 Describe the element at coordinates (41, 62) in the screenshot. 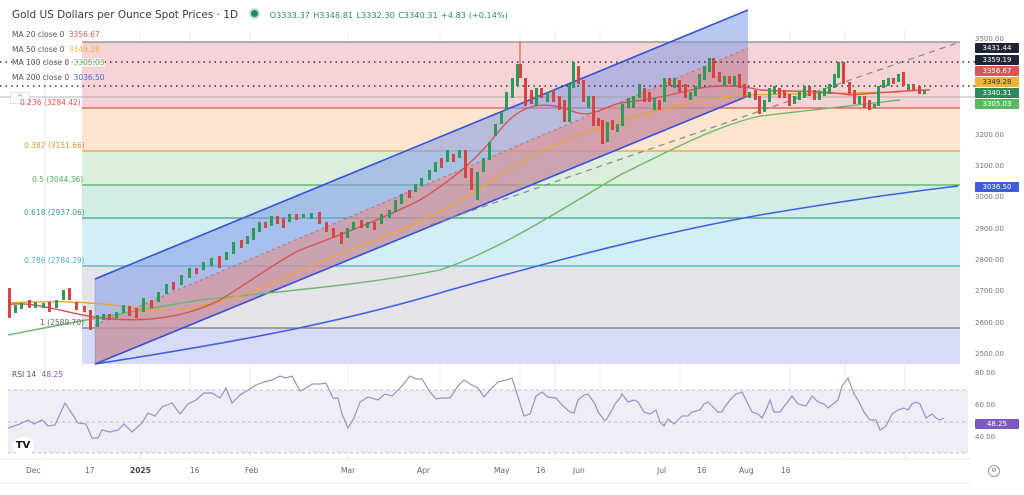

I see `indicator-label: MA 100 close 0` at that location.